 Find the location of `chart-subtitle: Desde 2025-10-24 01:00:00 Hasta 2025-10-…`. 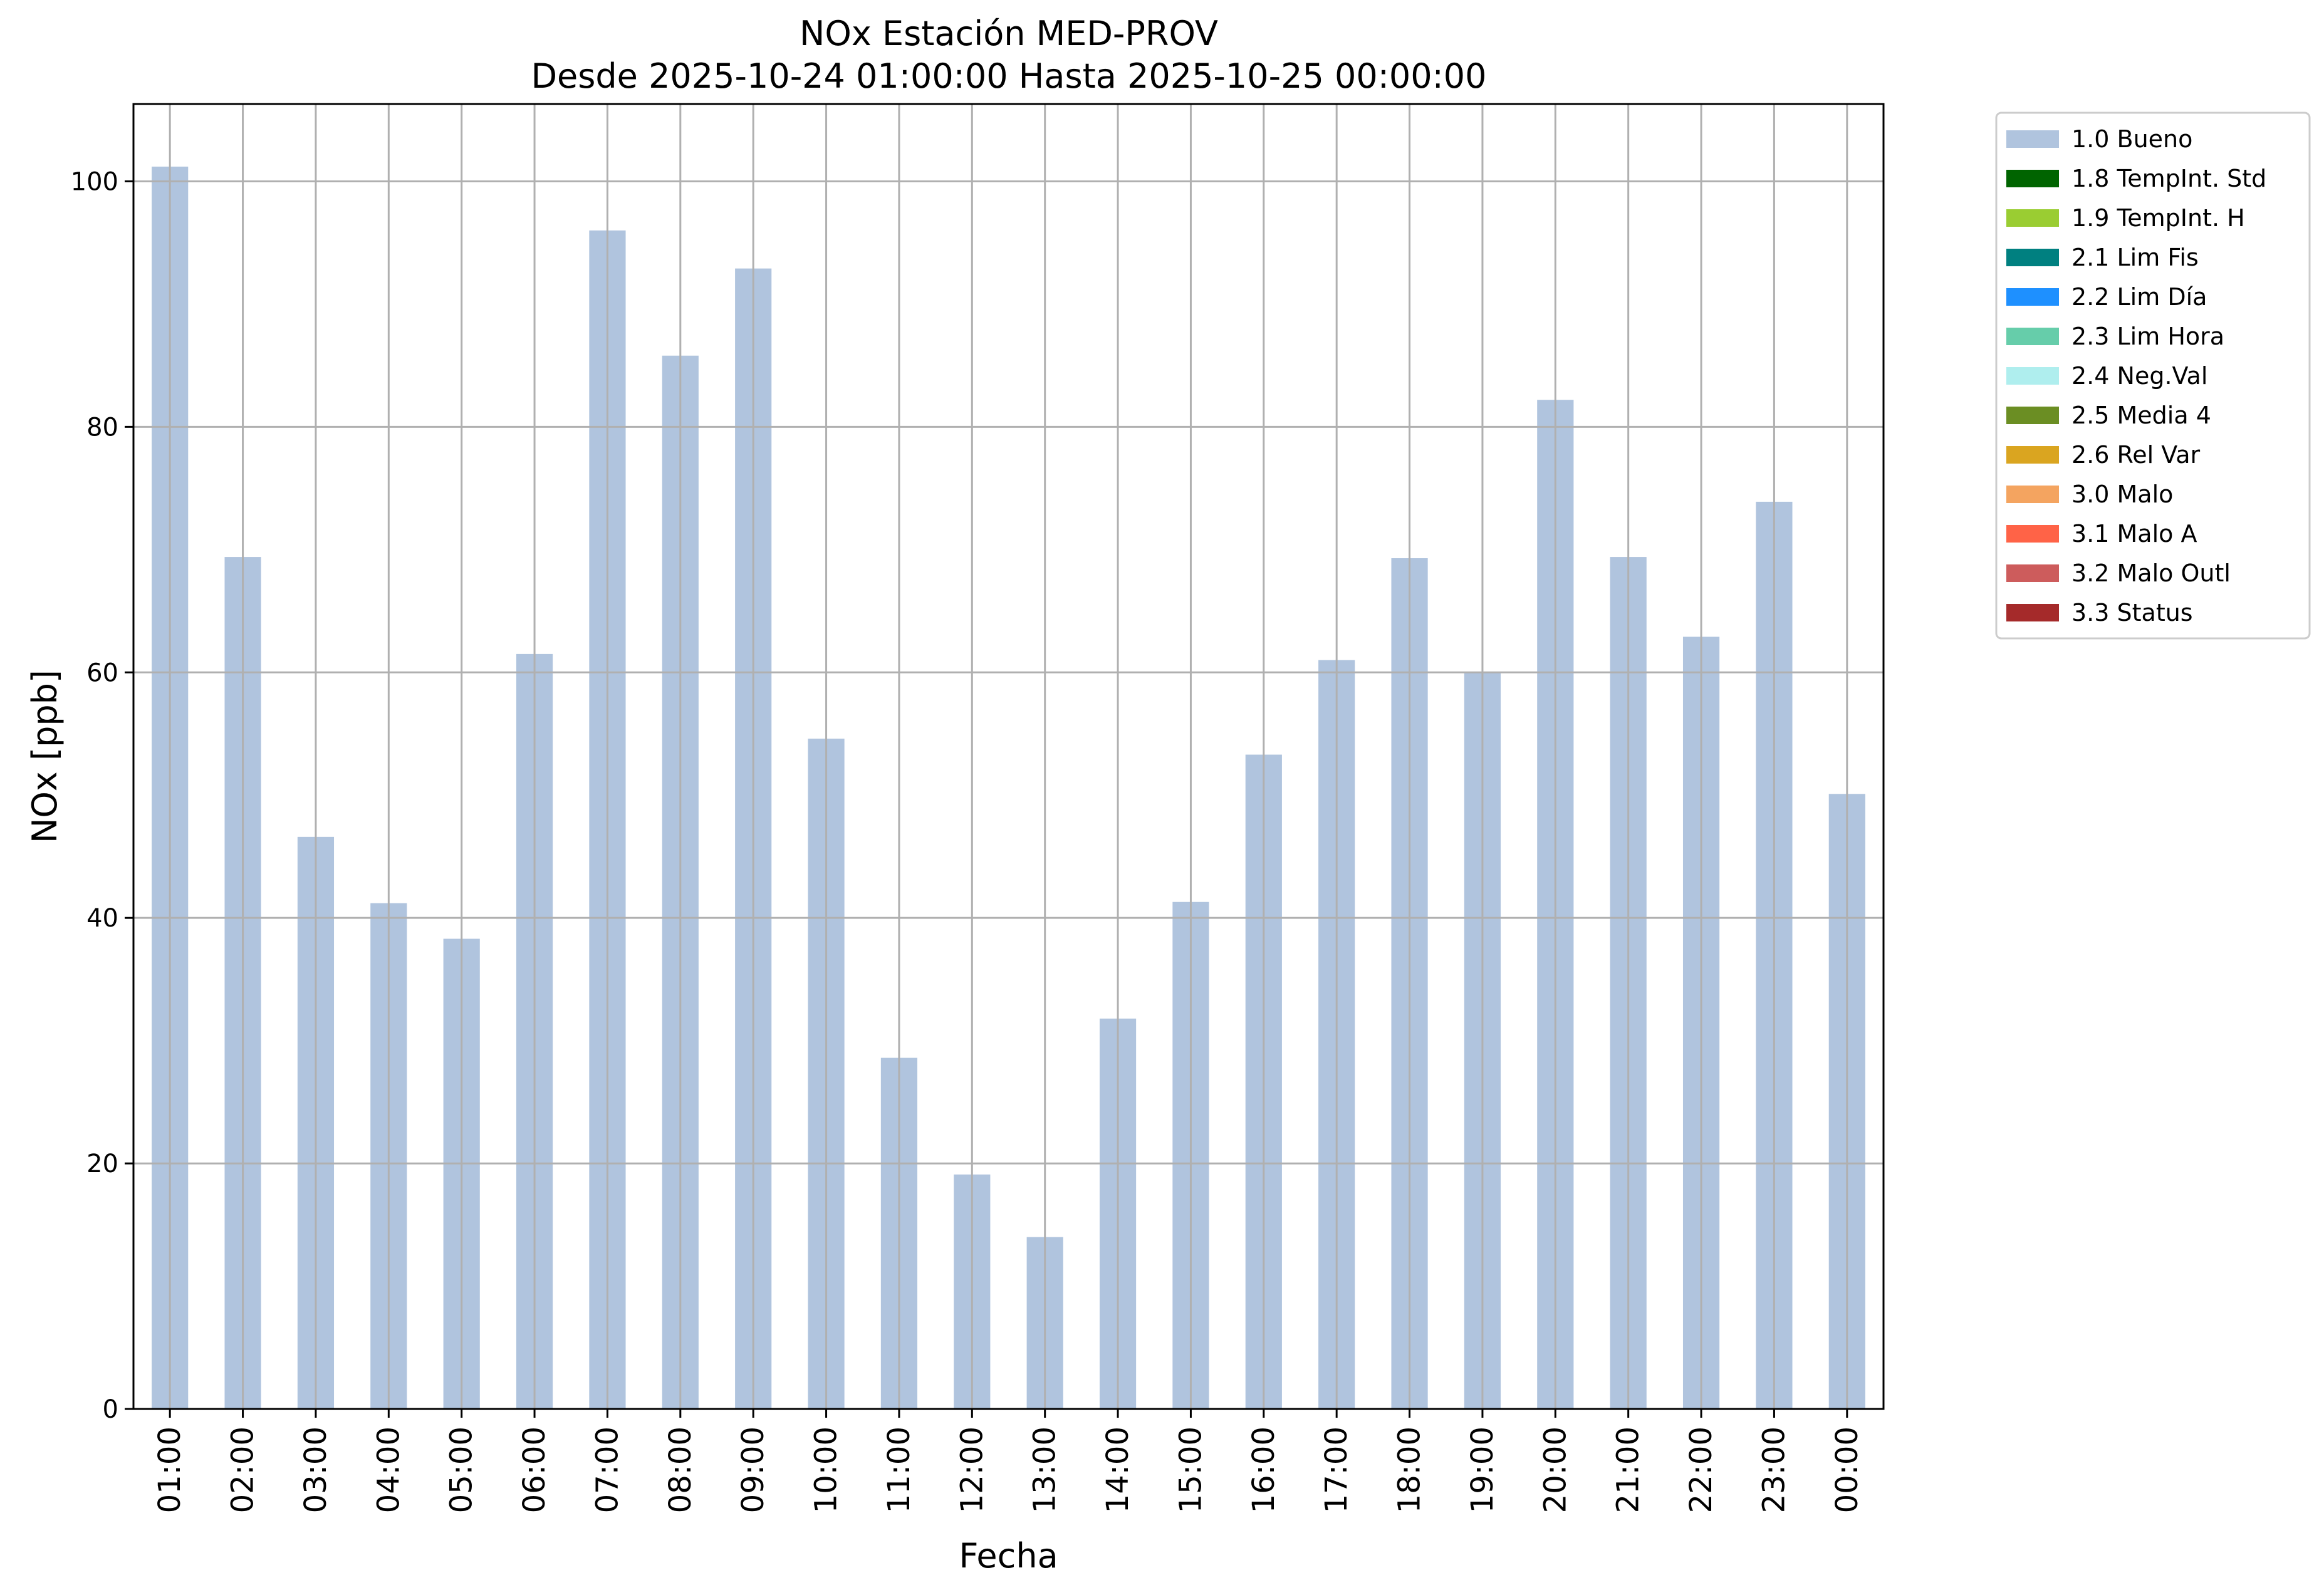

chart-subtitle: Desde 2025-10-24 01:00:00 Hasta 2025-10-… is located at coordinates (1008, 76).